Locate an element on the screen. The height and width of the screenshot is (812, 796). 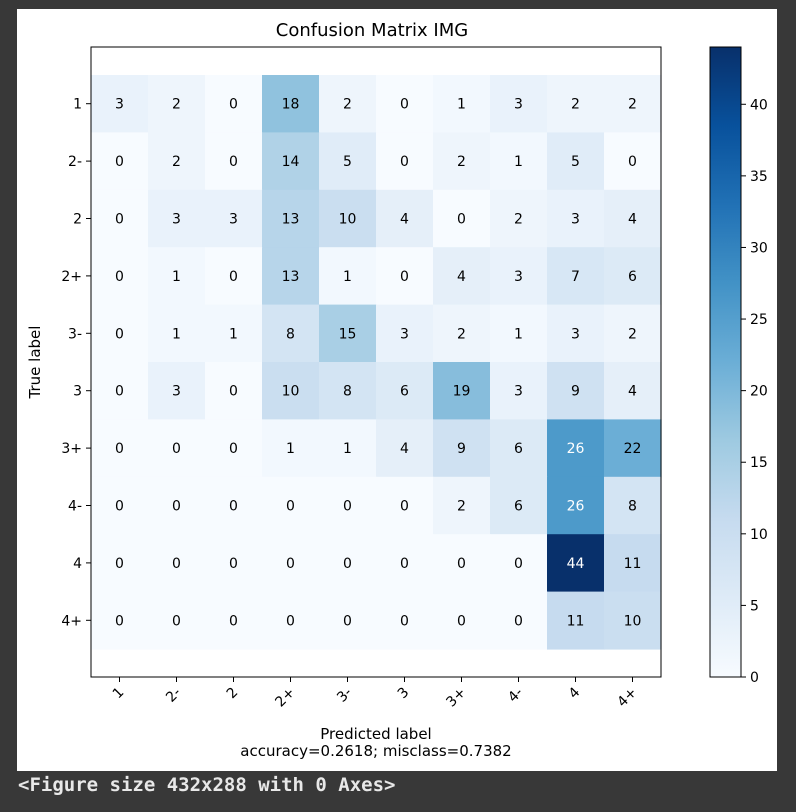
x-tick-label: 2- is located at coordinates (173, 695).